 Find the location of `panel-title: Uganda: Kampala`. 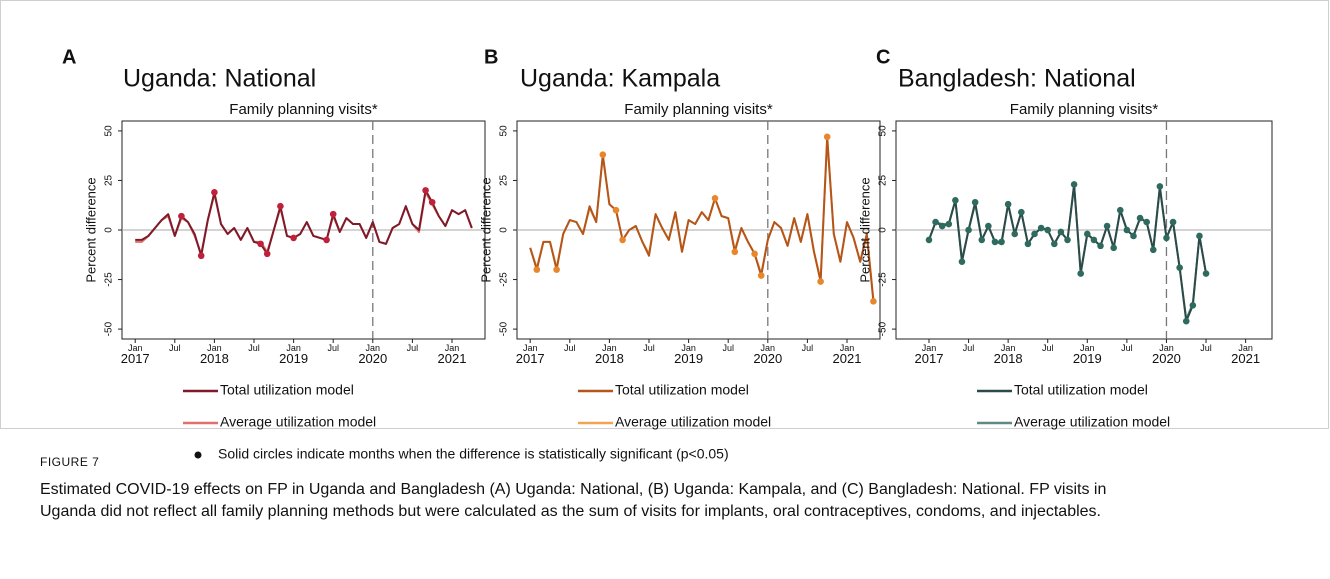

panel-title: Uganda: Kampala is located at coordinates (620, 79).